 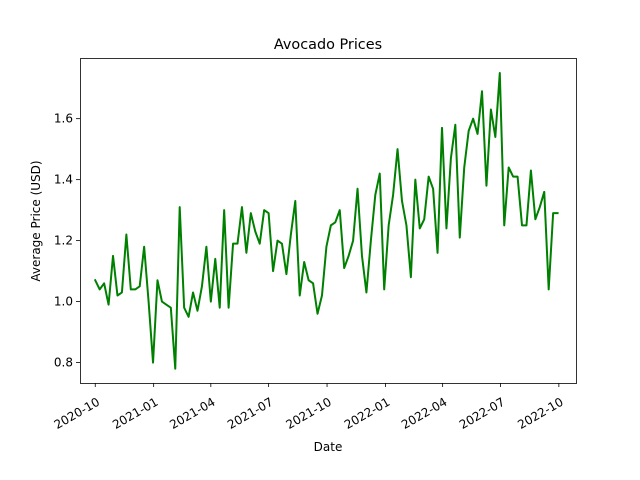 What do you see at coordinates (63, 241) in the screenshot?
I see `y-tick-label: 1.2` at bounding box center [63, 241].